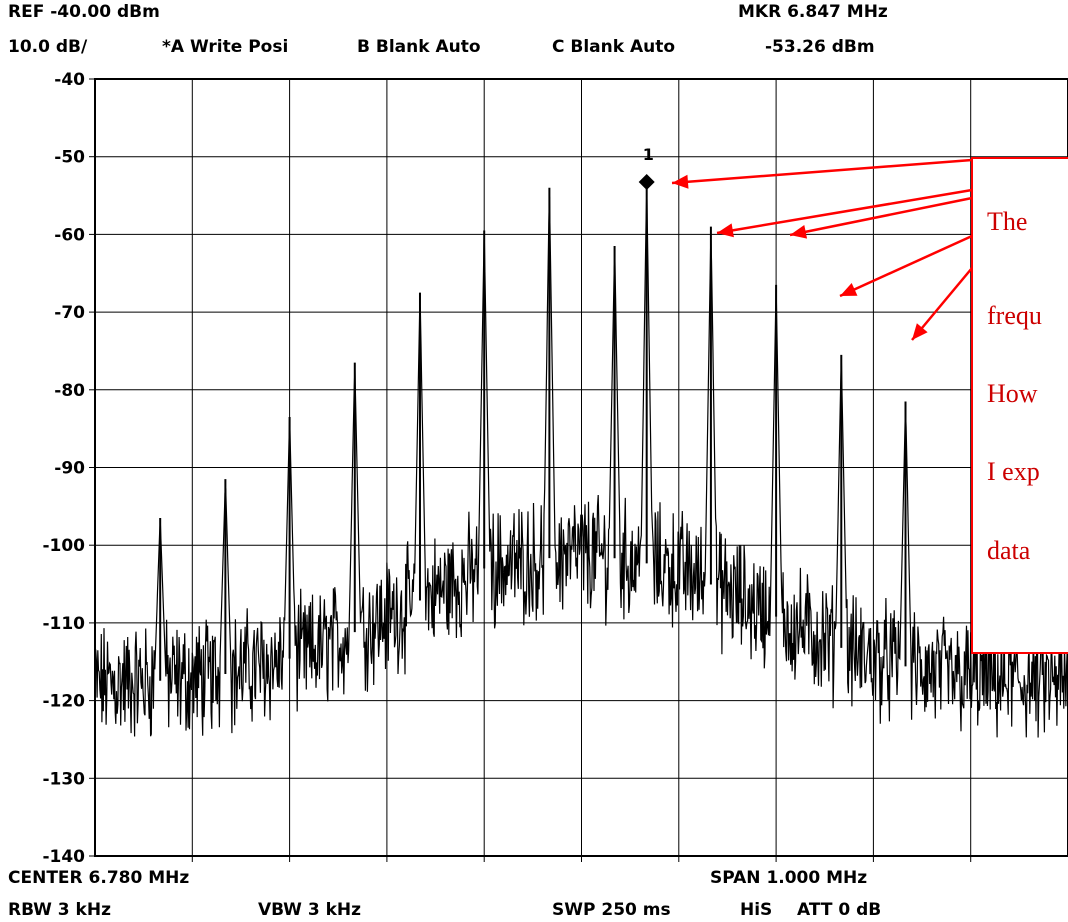 The image size is (1068, 922). What do you see at coordinates (1013, 471) in the screenshot?
I see `annotation-line-4: I exp` at bounding box center [1013, 471].